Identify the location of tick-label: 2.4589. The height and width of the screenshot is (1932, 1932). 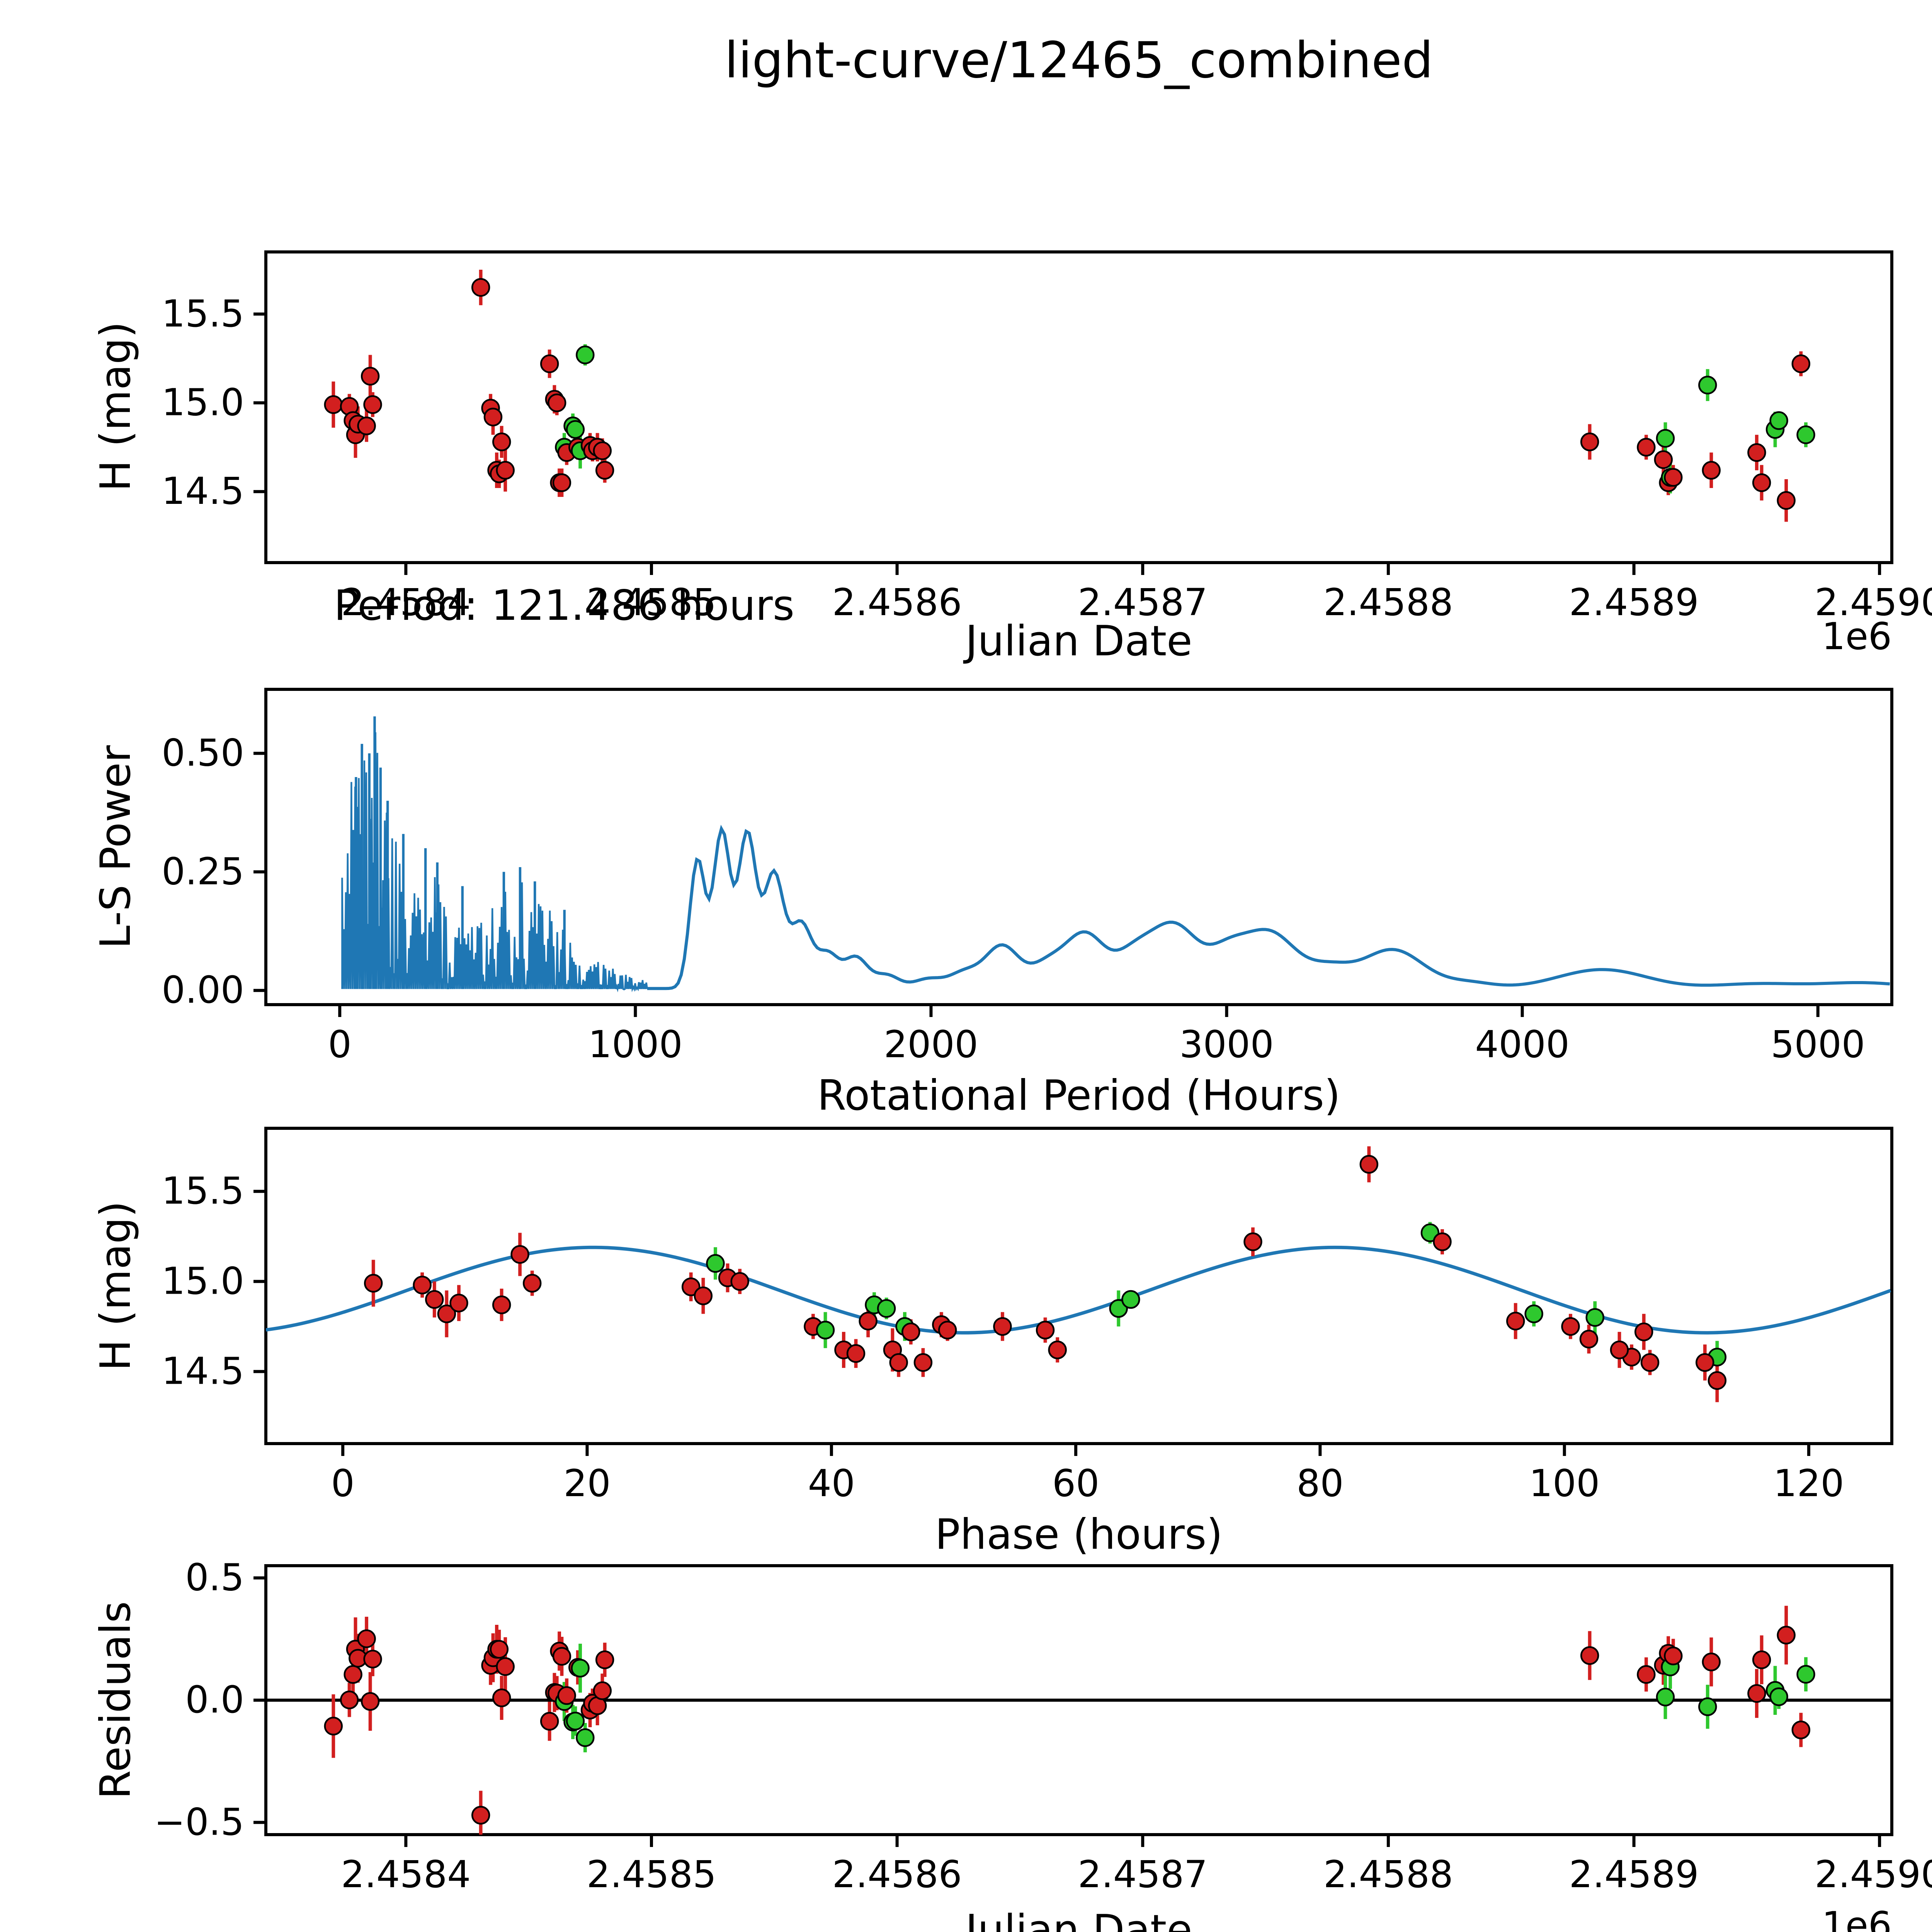
(1634, 1874).